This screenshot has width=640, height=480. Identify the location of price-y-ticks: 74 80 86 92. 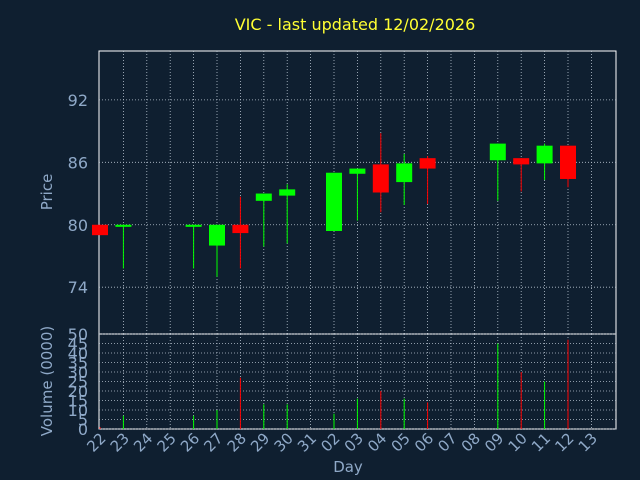
(78, 194).